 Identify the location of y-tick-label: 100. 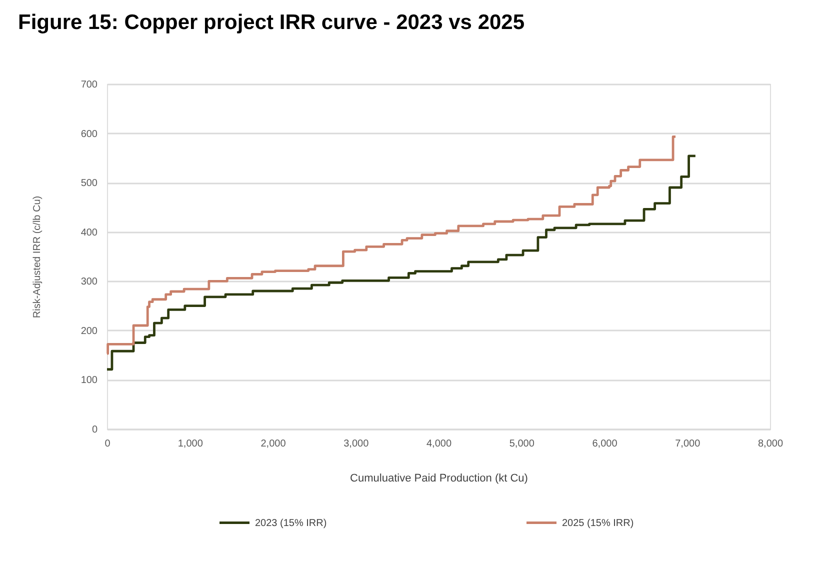
(89, 380).